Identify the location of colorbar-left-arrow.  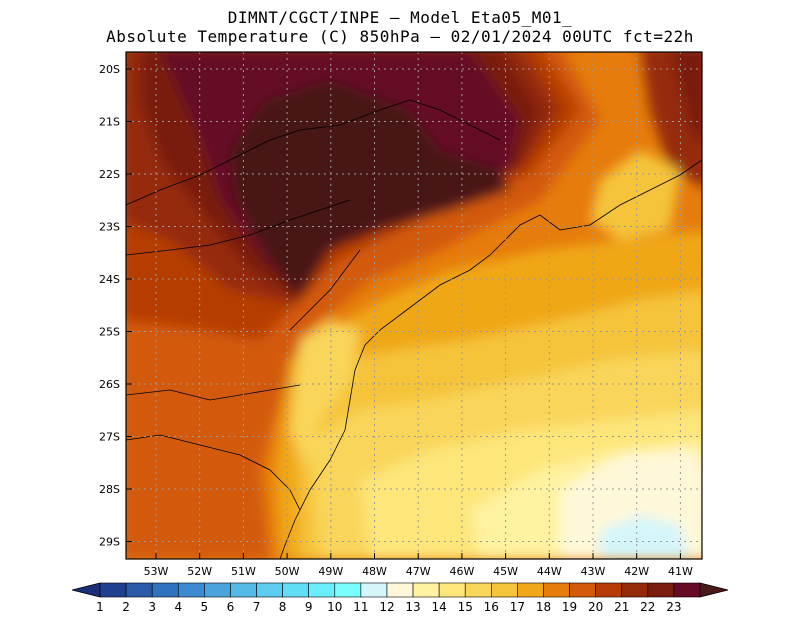
(86, 590).